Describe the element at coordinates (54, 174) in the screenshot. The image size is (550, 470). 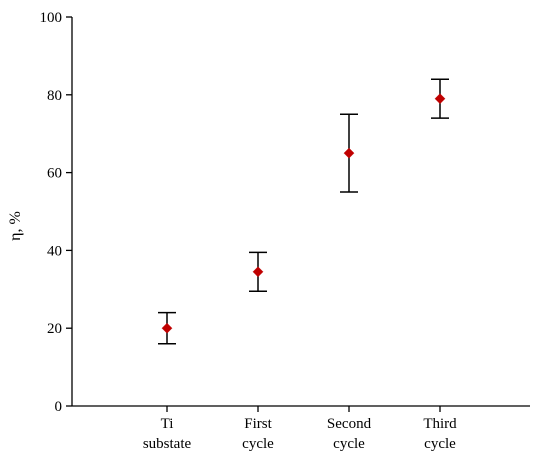
I see `y-tick-label: 60` at that location.